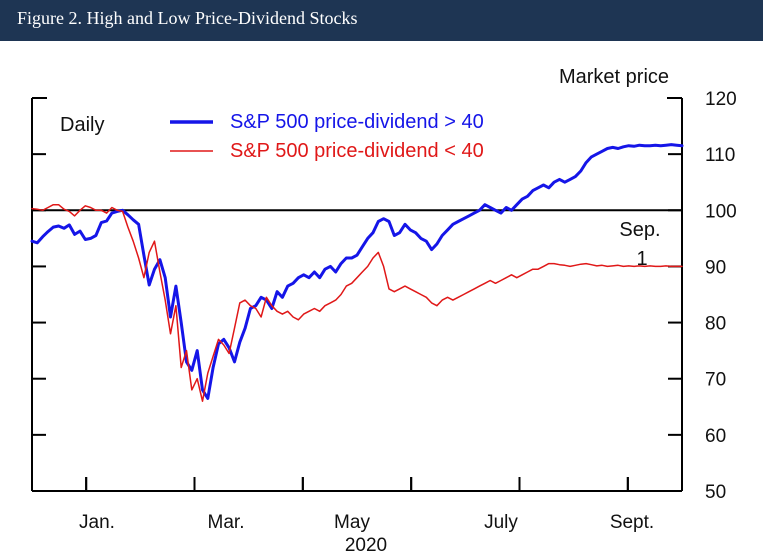  What do you see at coordinates (357, 151) in the screenshot?
I see `legend-label-low: S&P 500 price-dividend < 40` at bounding box center [357, 151].